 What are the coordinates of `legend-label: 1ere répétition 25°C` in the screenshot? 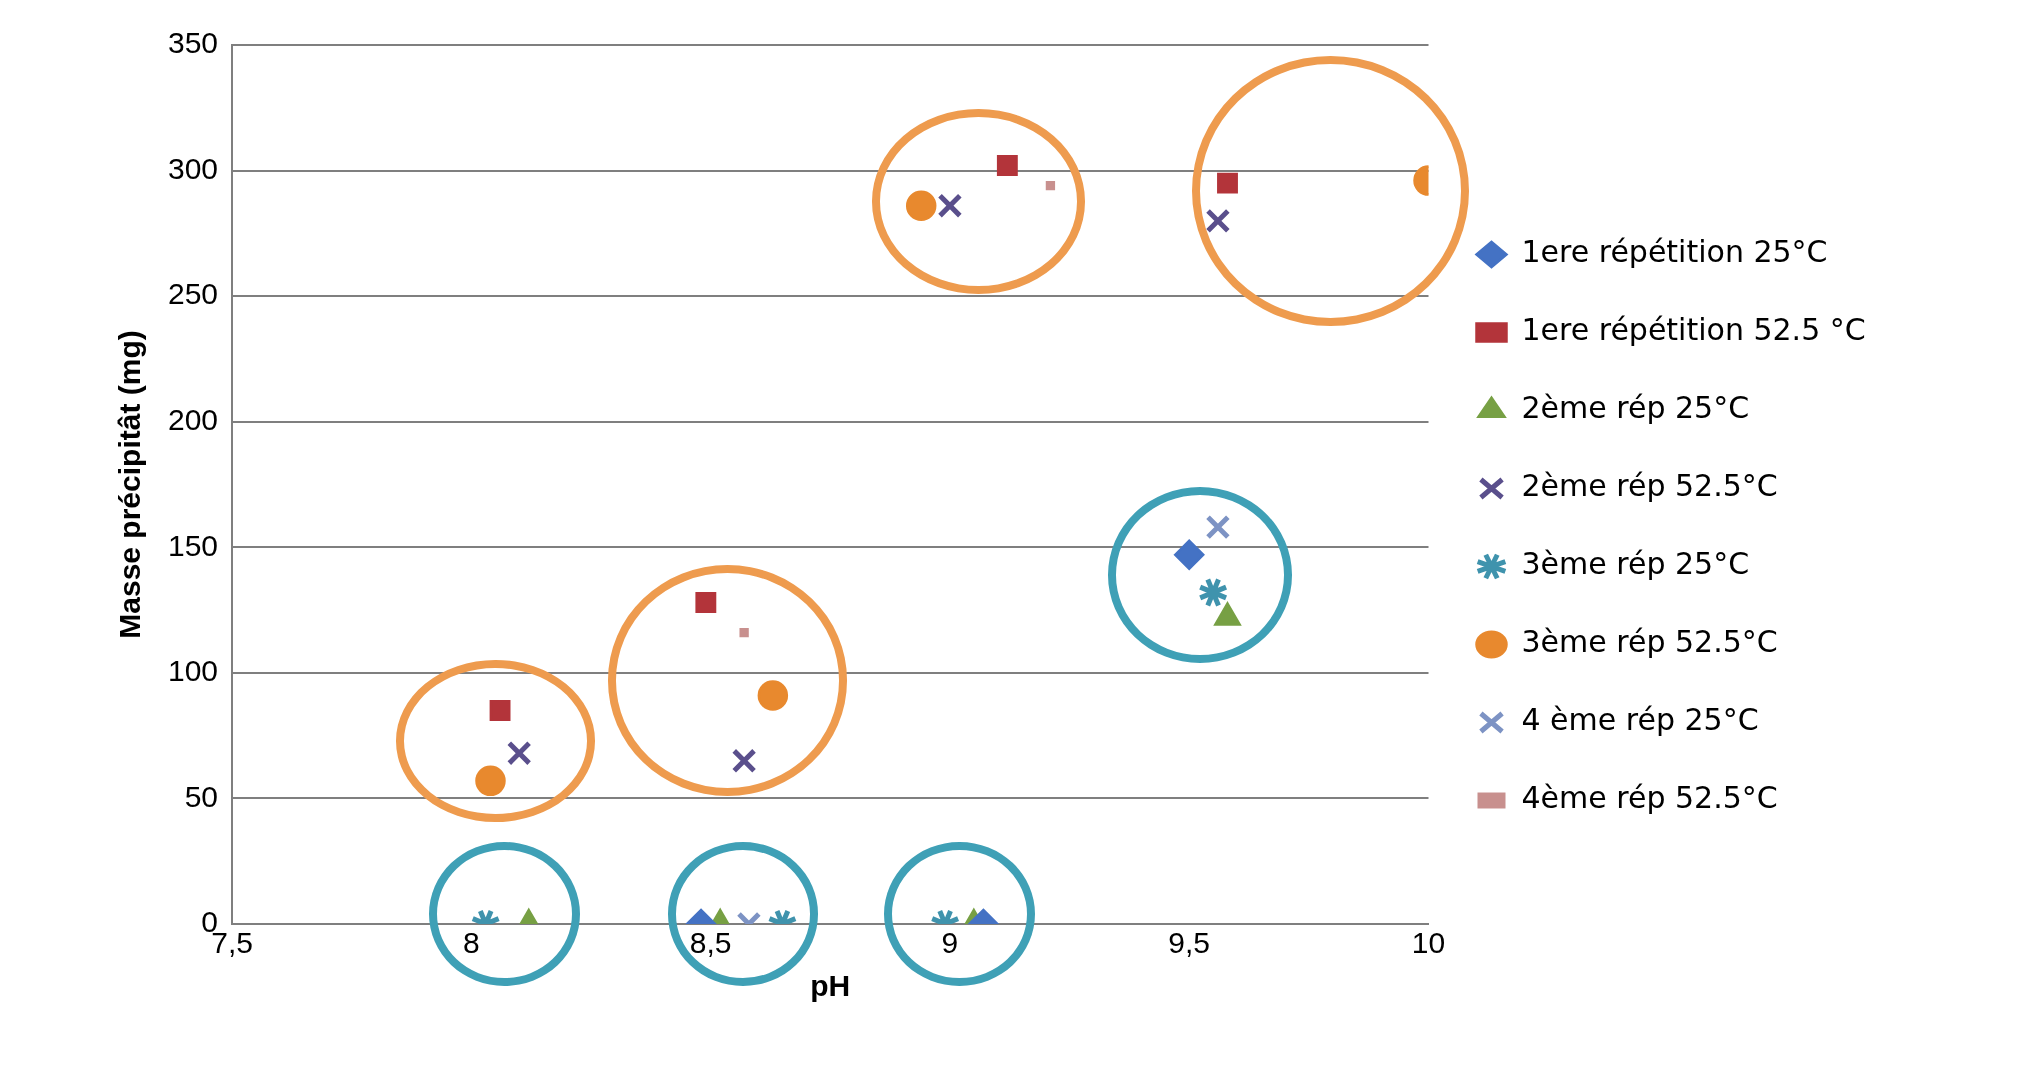 It's located at (1674, 252).